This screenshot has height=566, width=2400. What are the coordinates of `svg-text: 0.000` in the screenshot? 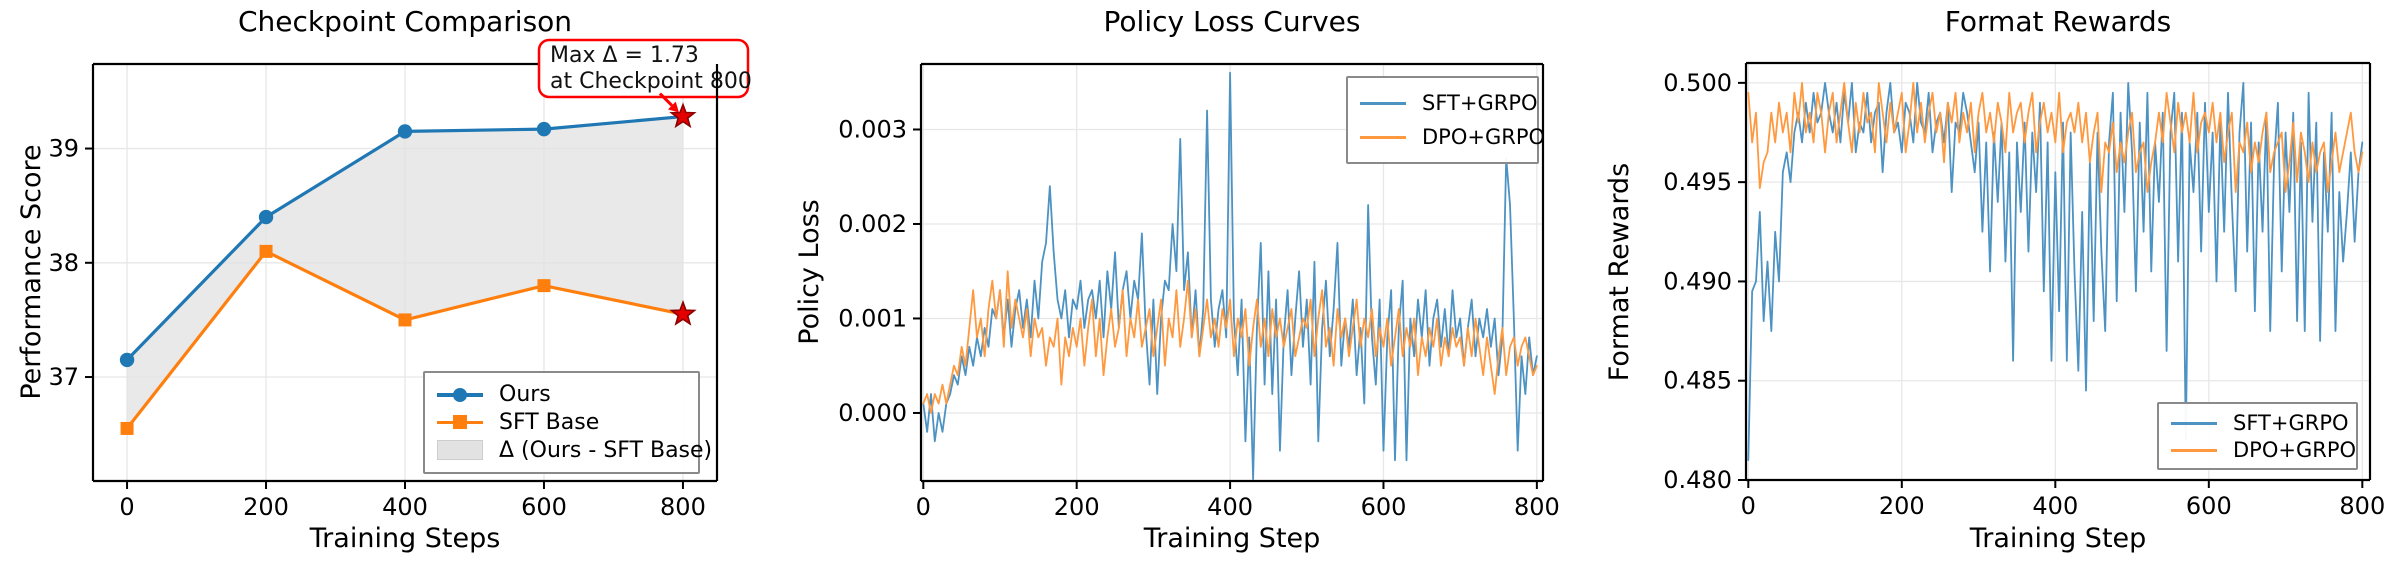 It's located at (872, 413).